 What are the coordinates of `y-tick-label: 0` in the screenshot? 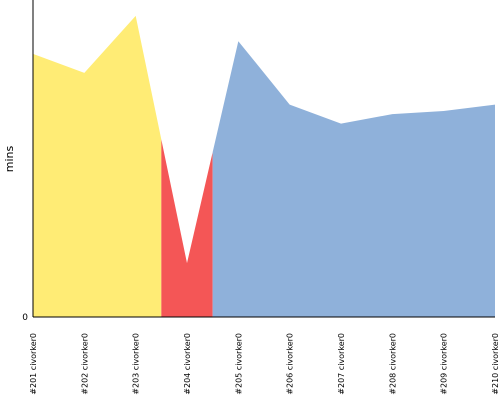 It's located at (25, 318).